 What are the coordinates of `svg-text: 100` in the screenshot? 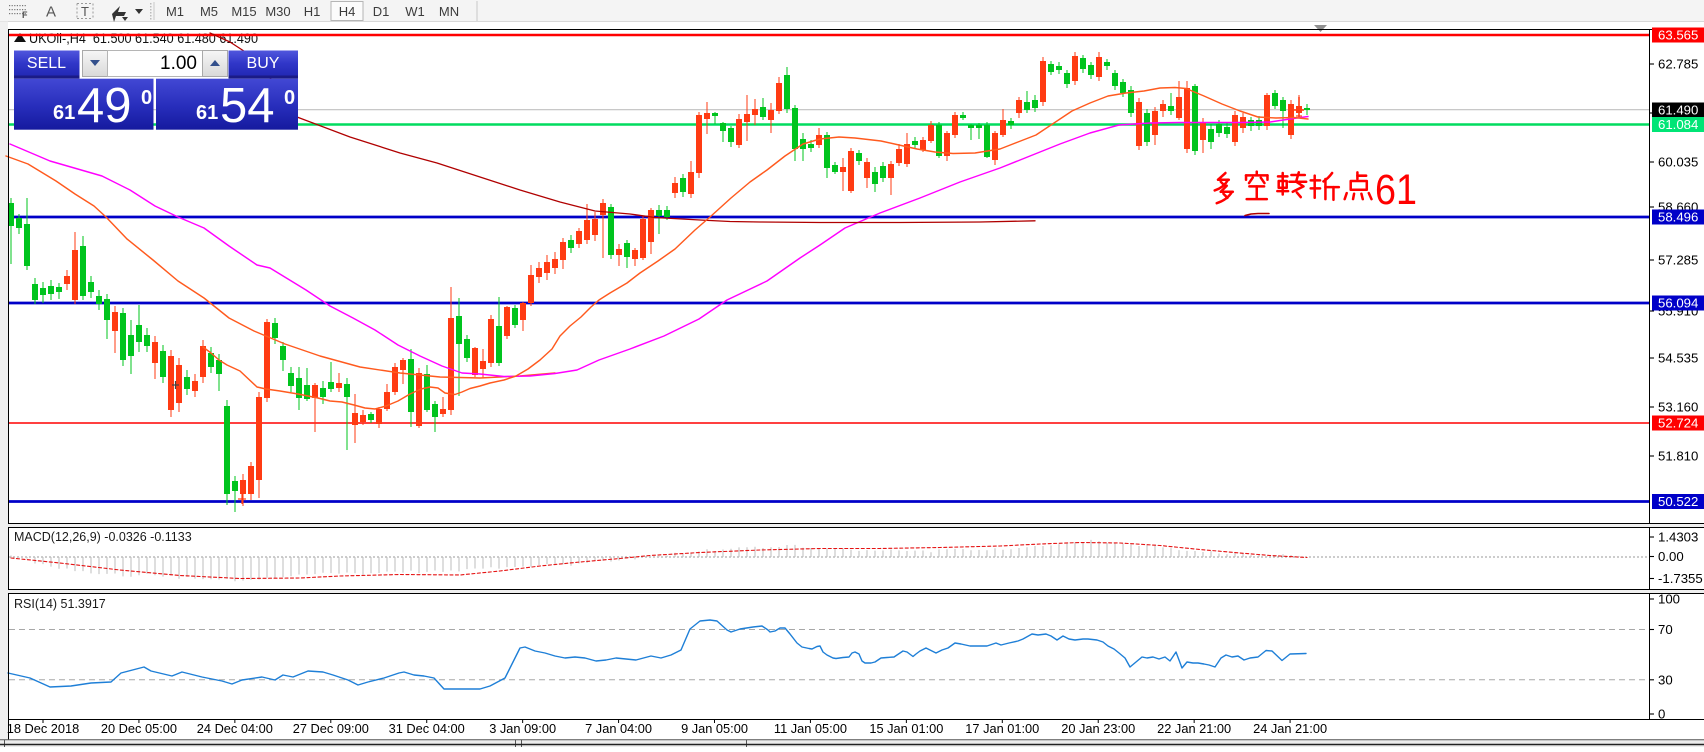 It's located at (1669, 599).